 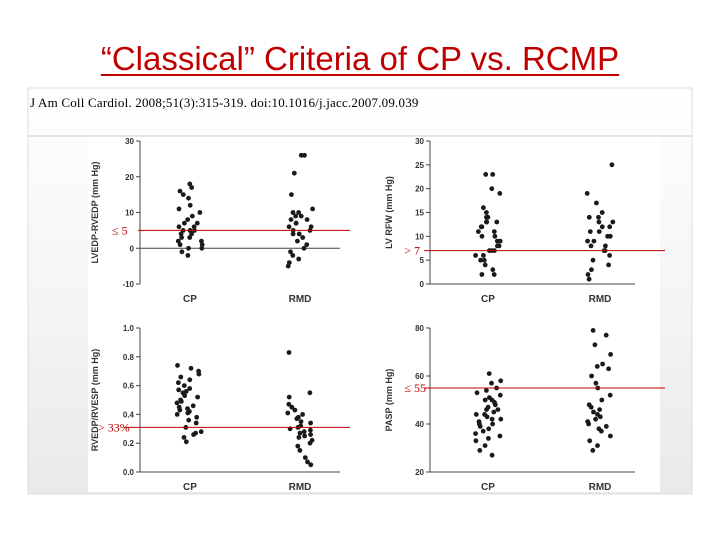 I want to click on y-axis-title: LVEDP-RVEDP (mm Hg), so click(x=95, y=212).